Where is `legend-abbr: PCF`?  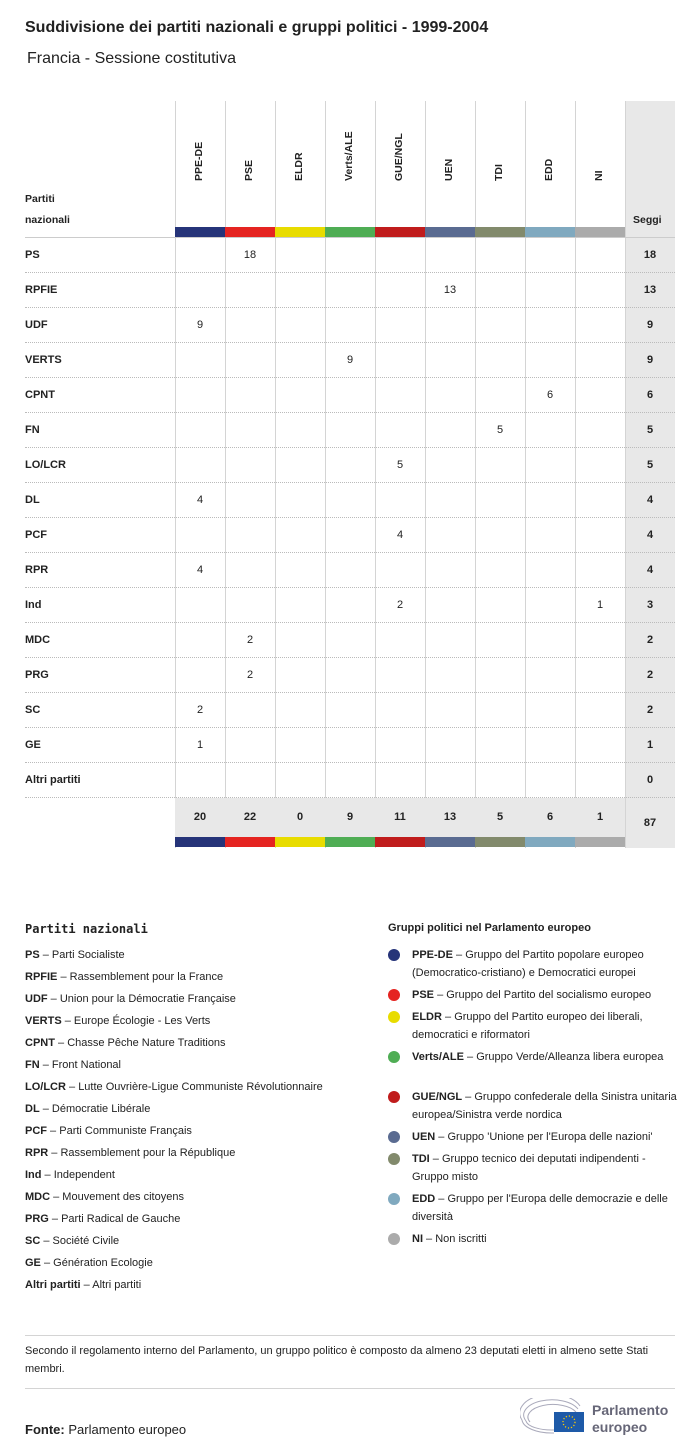 legend-abbr: PCF is located at coordinates (36, 1131).